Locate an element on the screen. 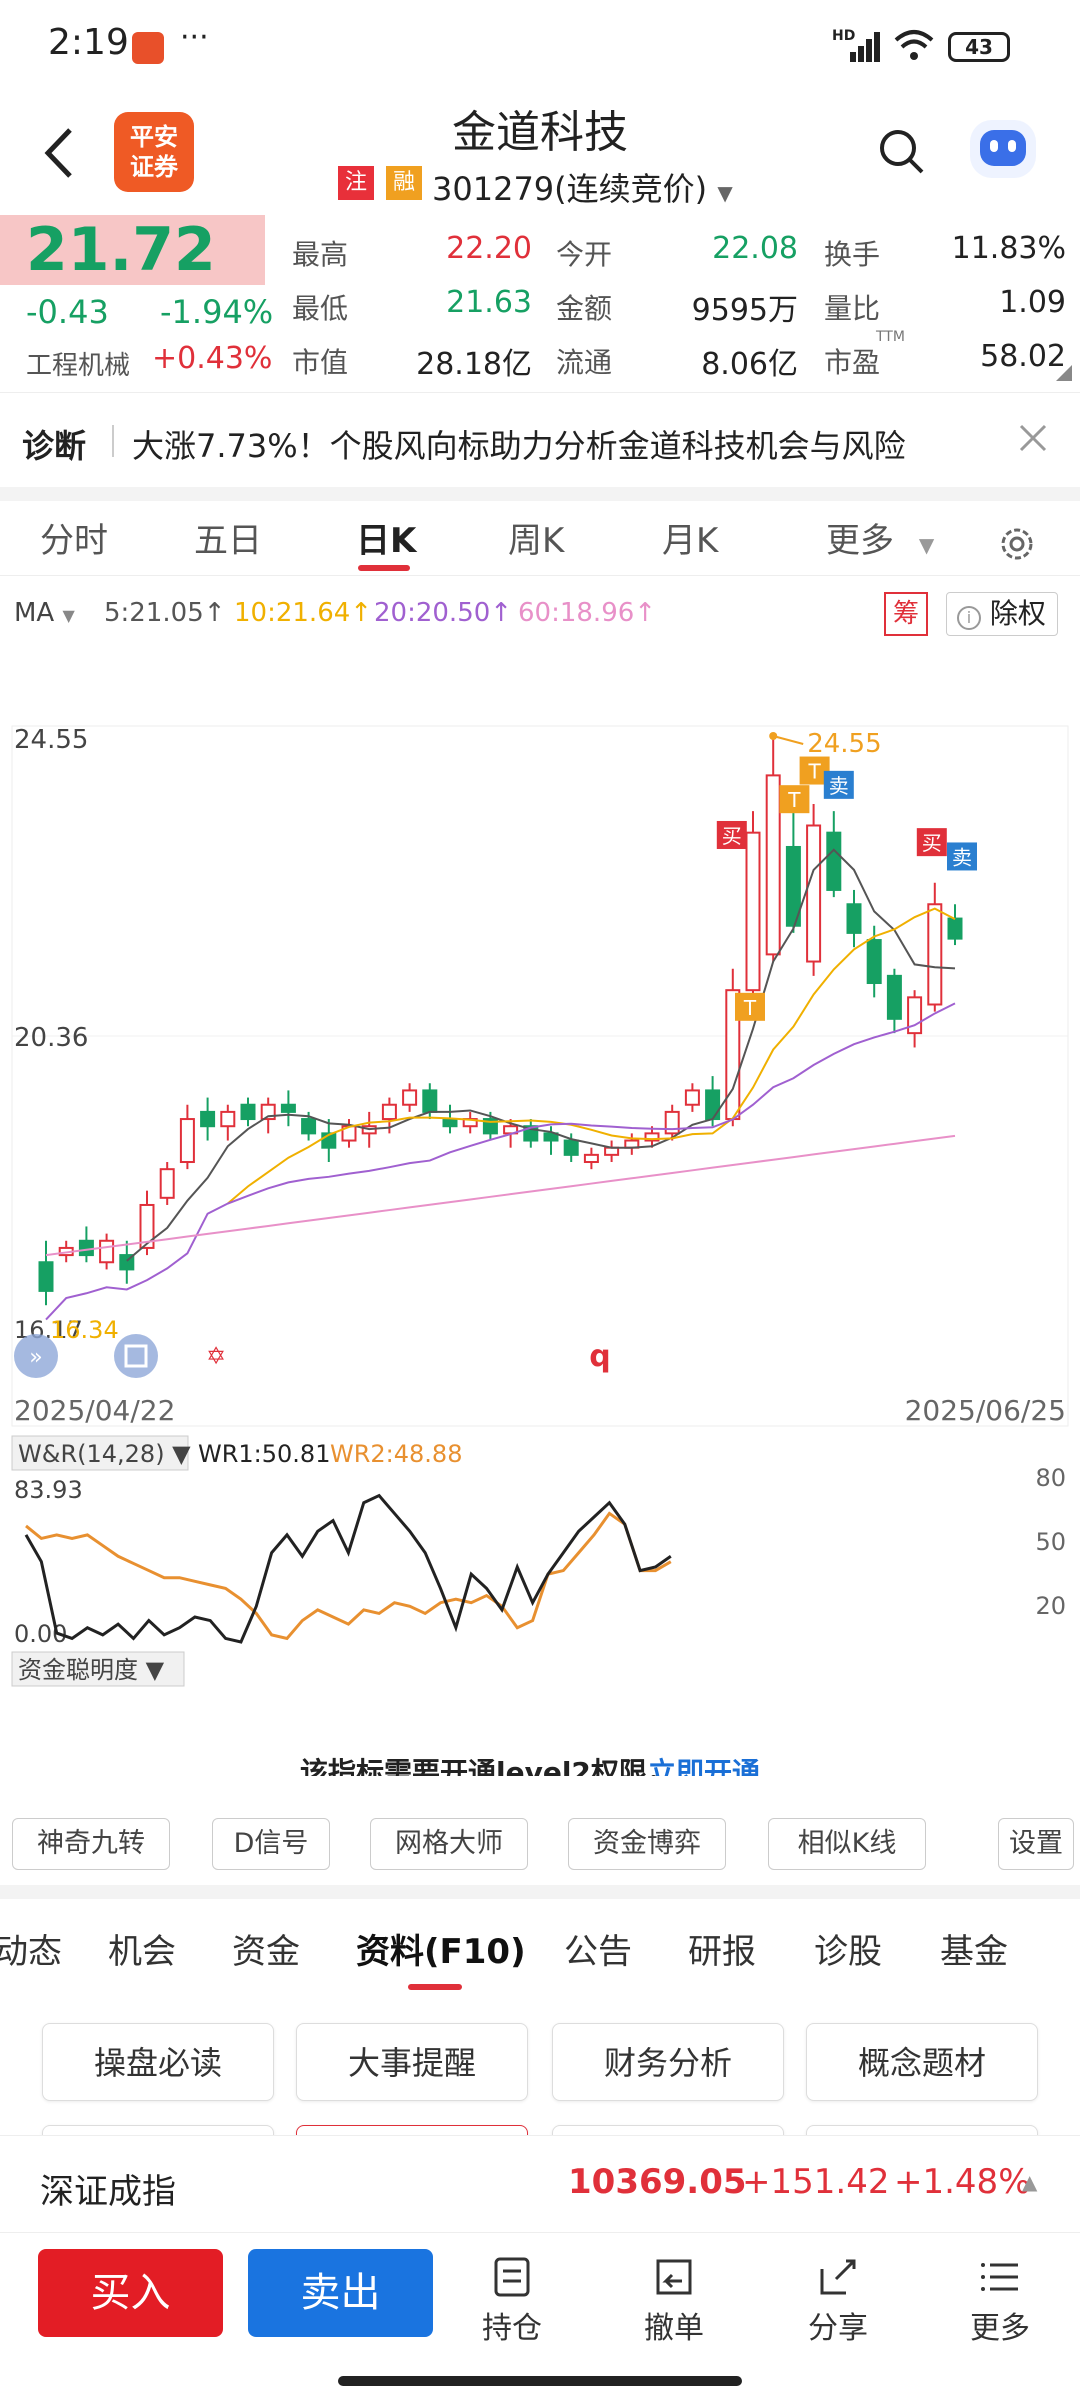 Image resolution: width=1080 pixels, height=2400 pixels. tab-daily-k: 日K is located at coordinates (386, 541).